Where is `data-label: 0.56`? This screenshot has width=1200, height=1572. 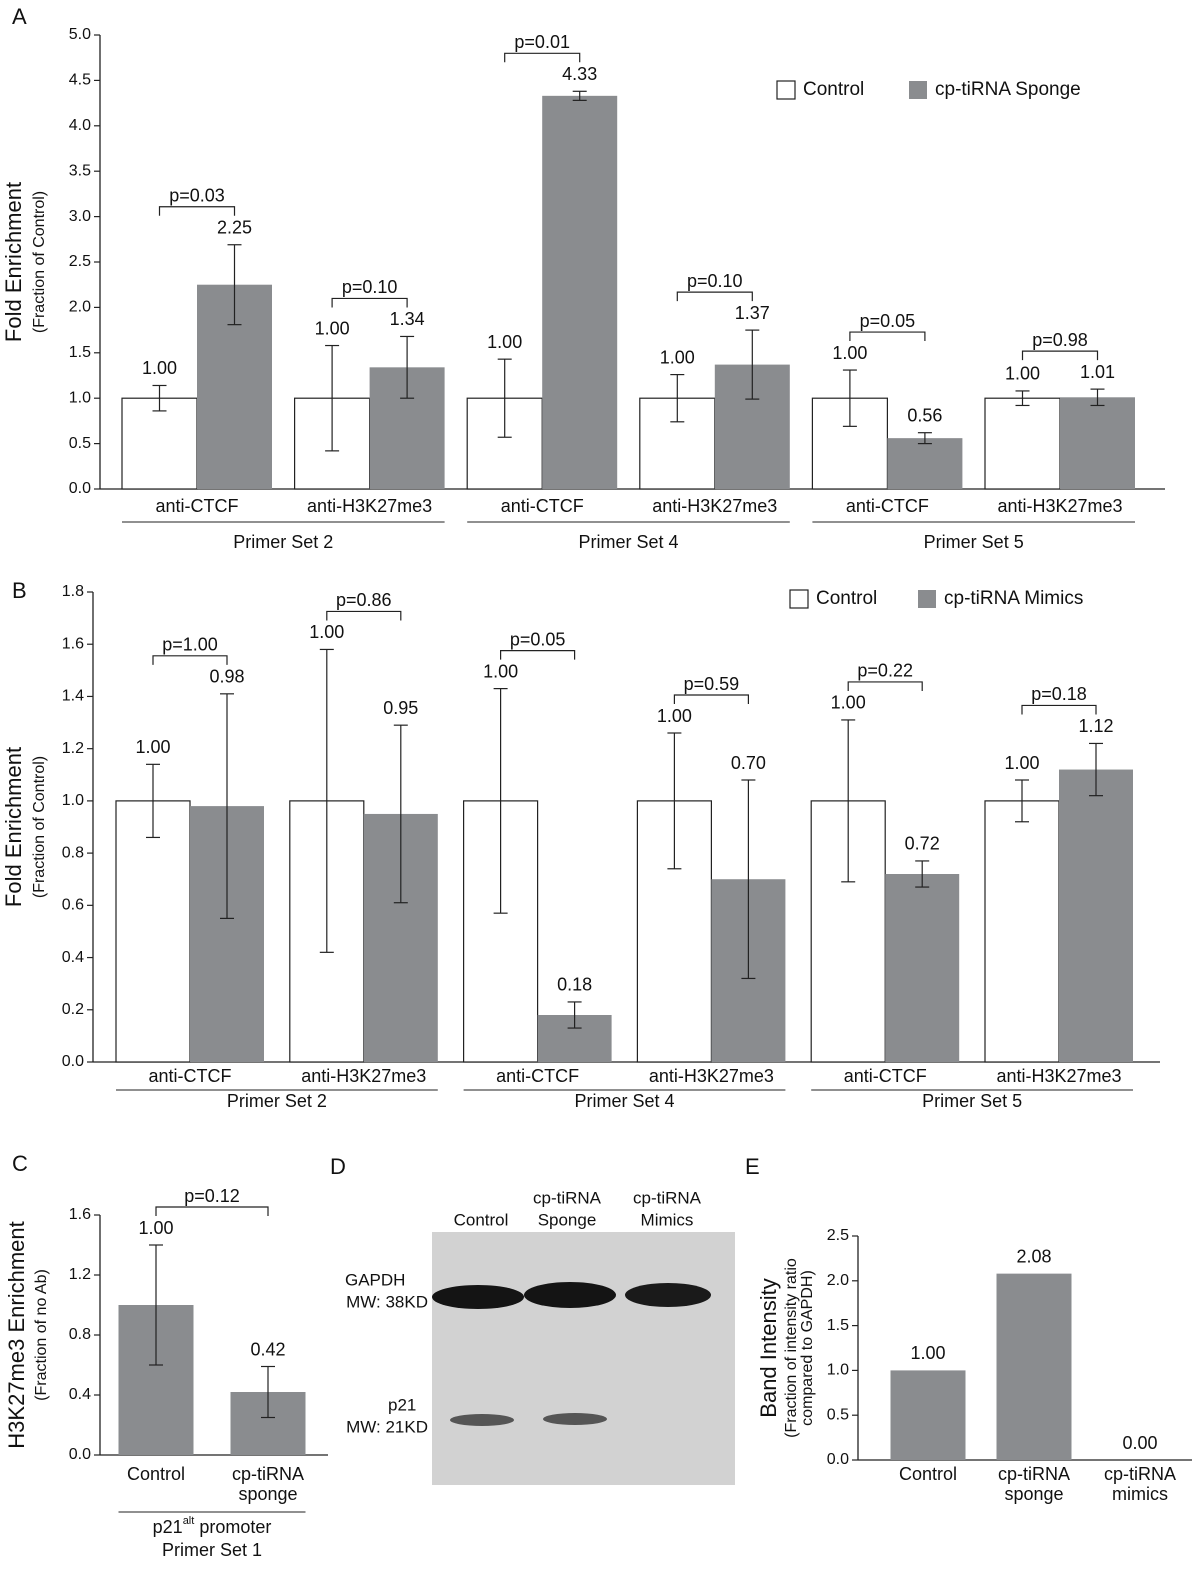 data-label: 0.56 is located at coordinates (924, 415).